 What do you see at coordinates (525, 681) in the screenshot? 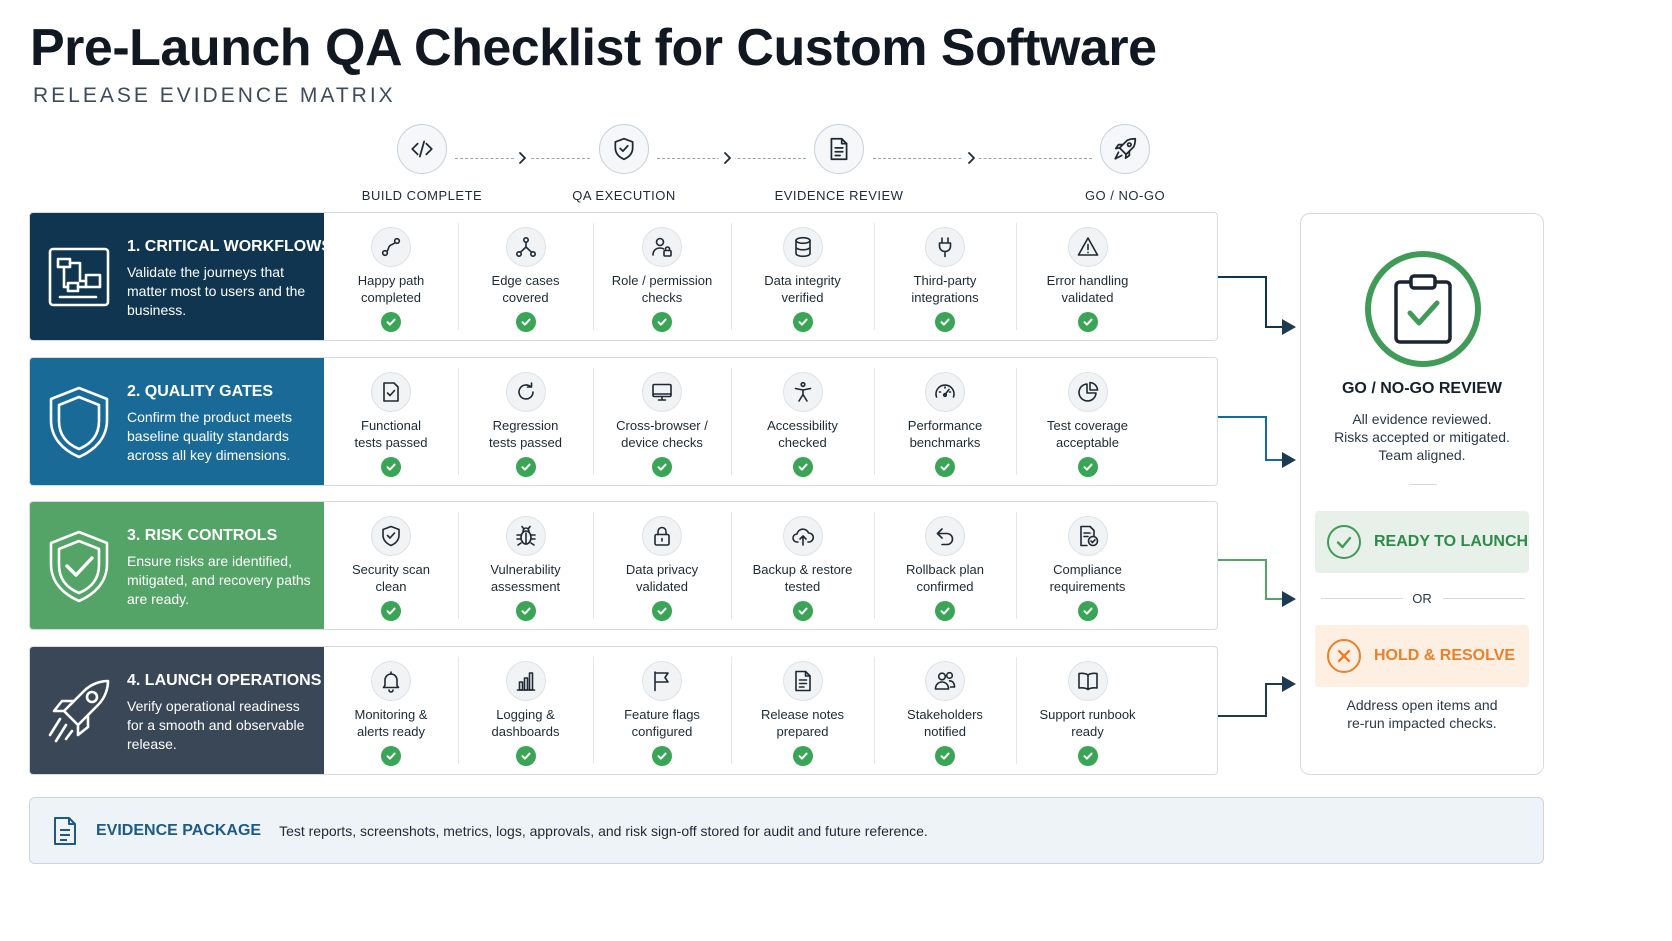
I see `bar-chart-icon` at bounding box center [525, 681].